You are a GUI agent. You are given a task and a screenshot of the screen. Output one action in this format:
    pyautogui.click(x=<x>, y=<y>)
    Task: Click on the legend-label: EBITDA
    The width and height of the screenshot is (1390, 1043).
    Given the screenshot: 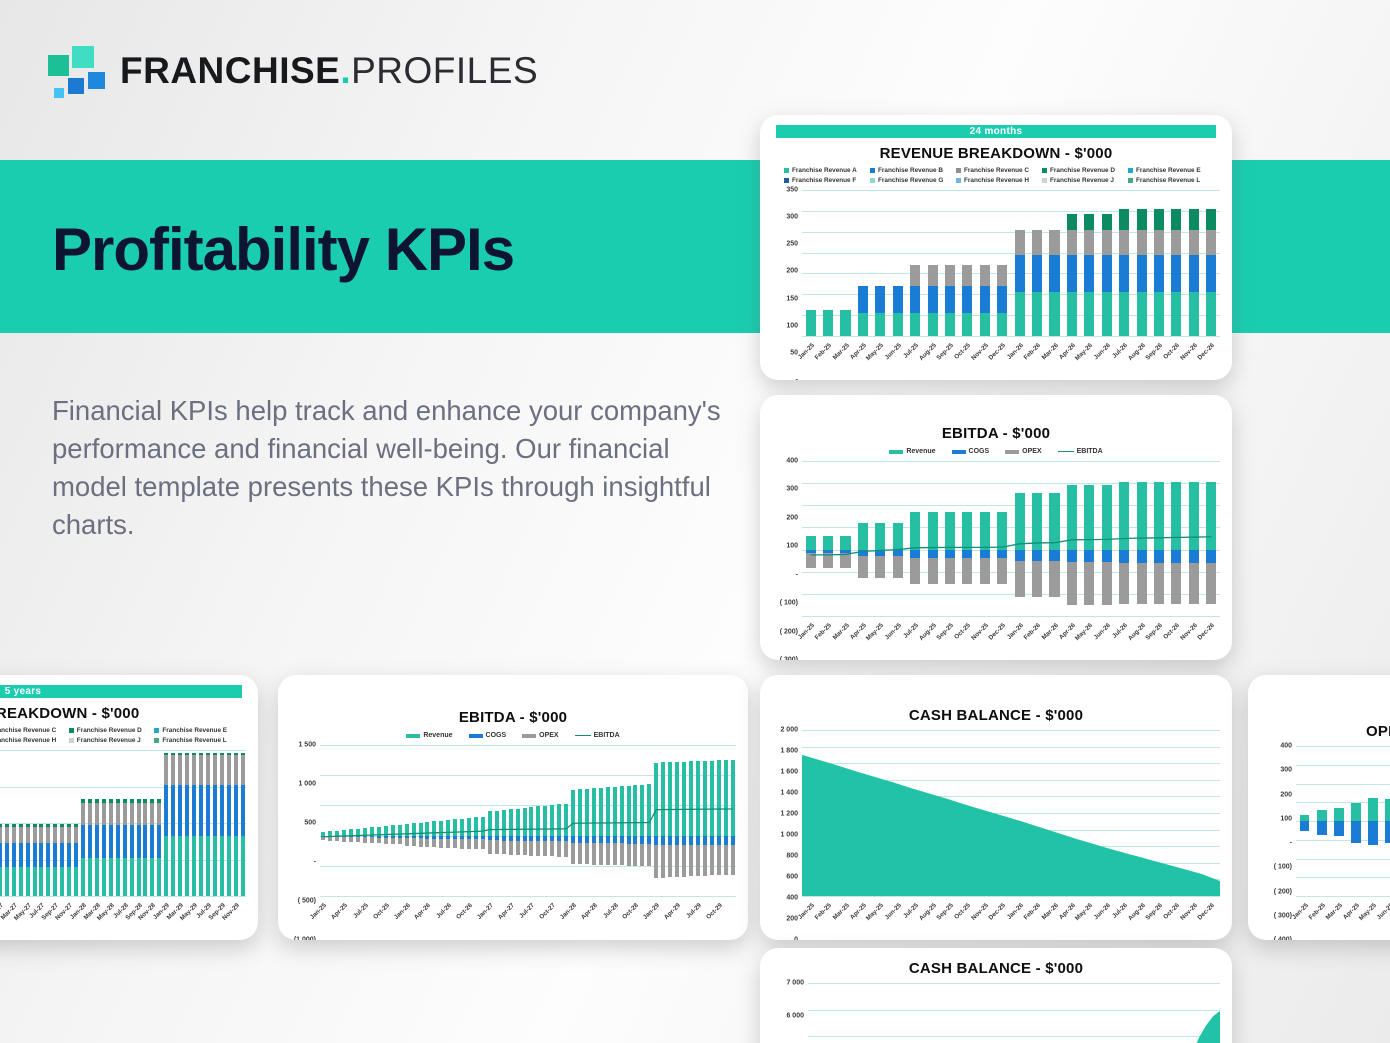 What is the action you would take?
    pyautogui.click(x=1089, y=451)
    